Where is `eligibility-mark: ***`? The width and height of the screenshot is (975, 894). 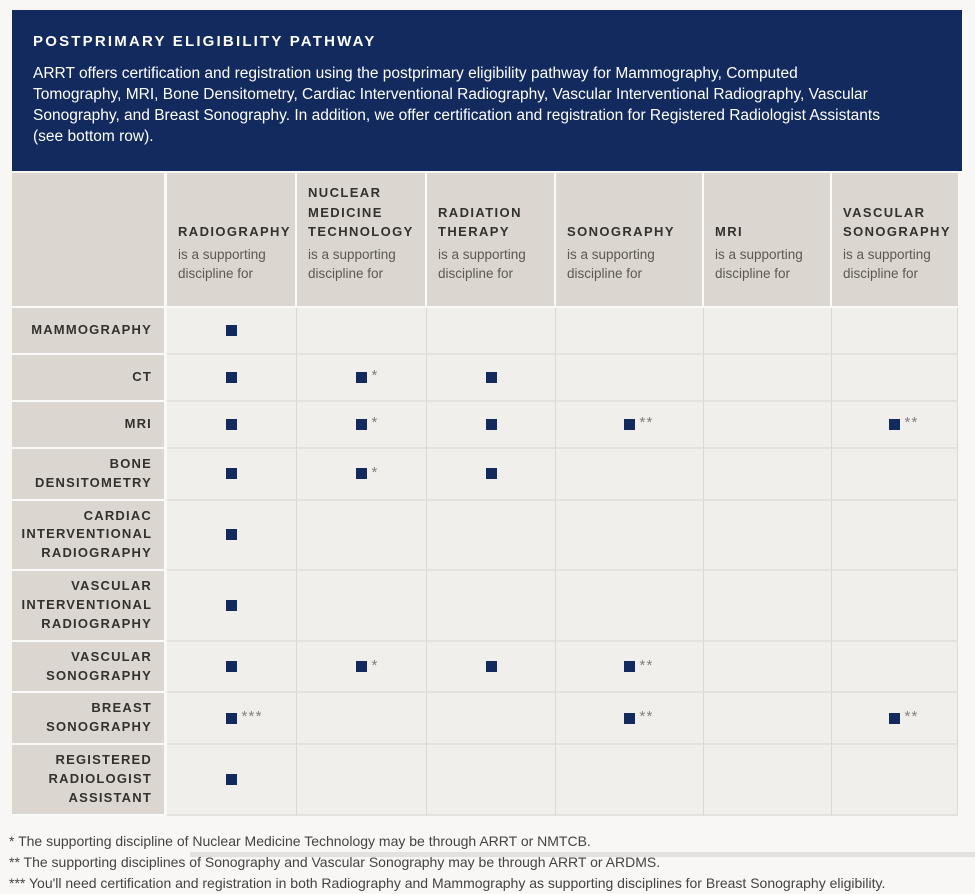
eligibility-mark: *** is located at coordinates (231, 718).